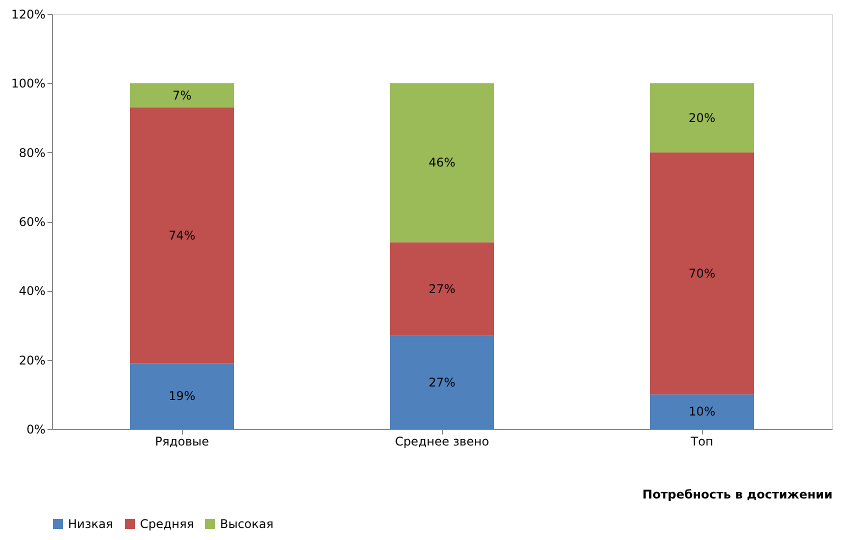 Image resolution: width=856 pixels, height=540 pixels. I want to click on x-tick-label: Рядовые, so click(182, 441).